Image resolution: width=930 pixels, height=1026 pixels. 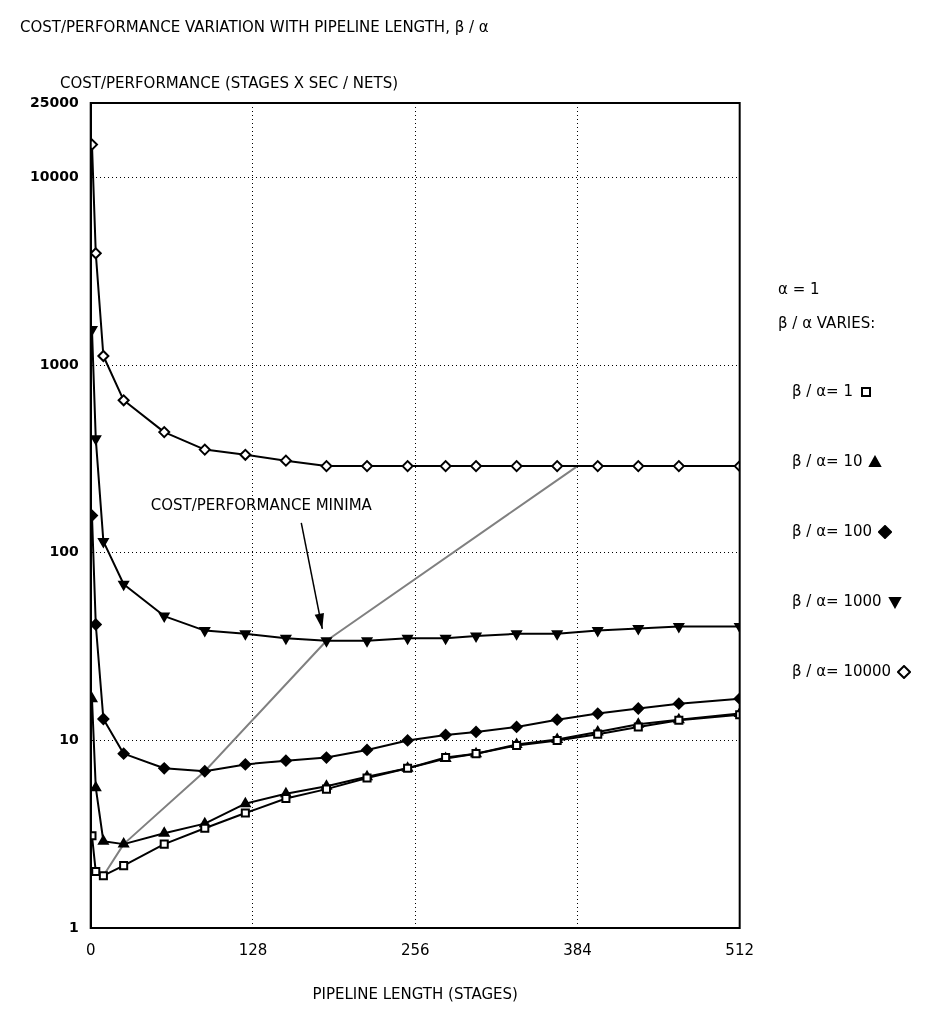 What do you see at coordinates (54, 101) in the screenshot?
I see `y-tick-label: 25000` at bounding box center [54, 101].